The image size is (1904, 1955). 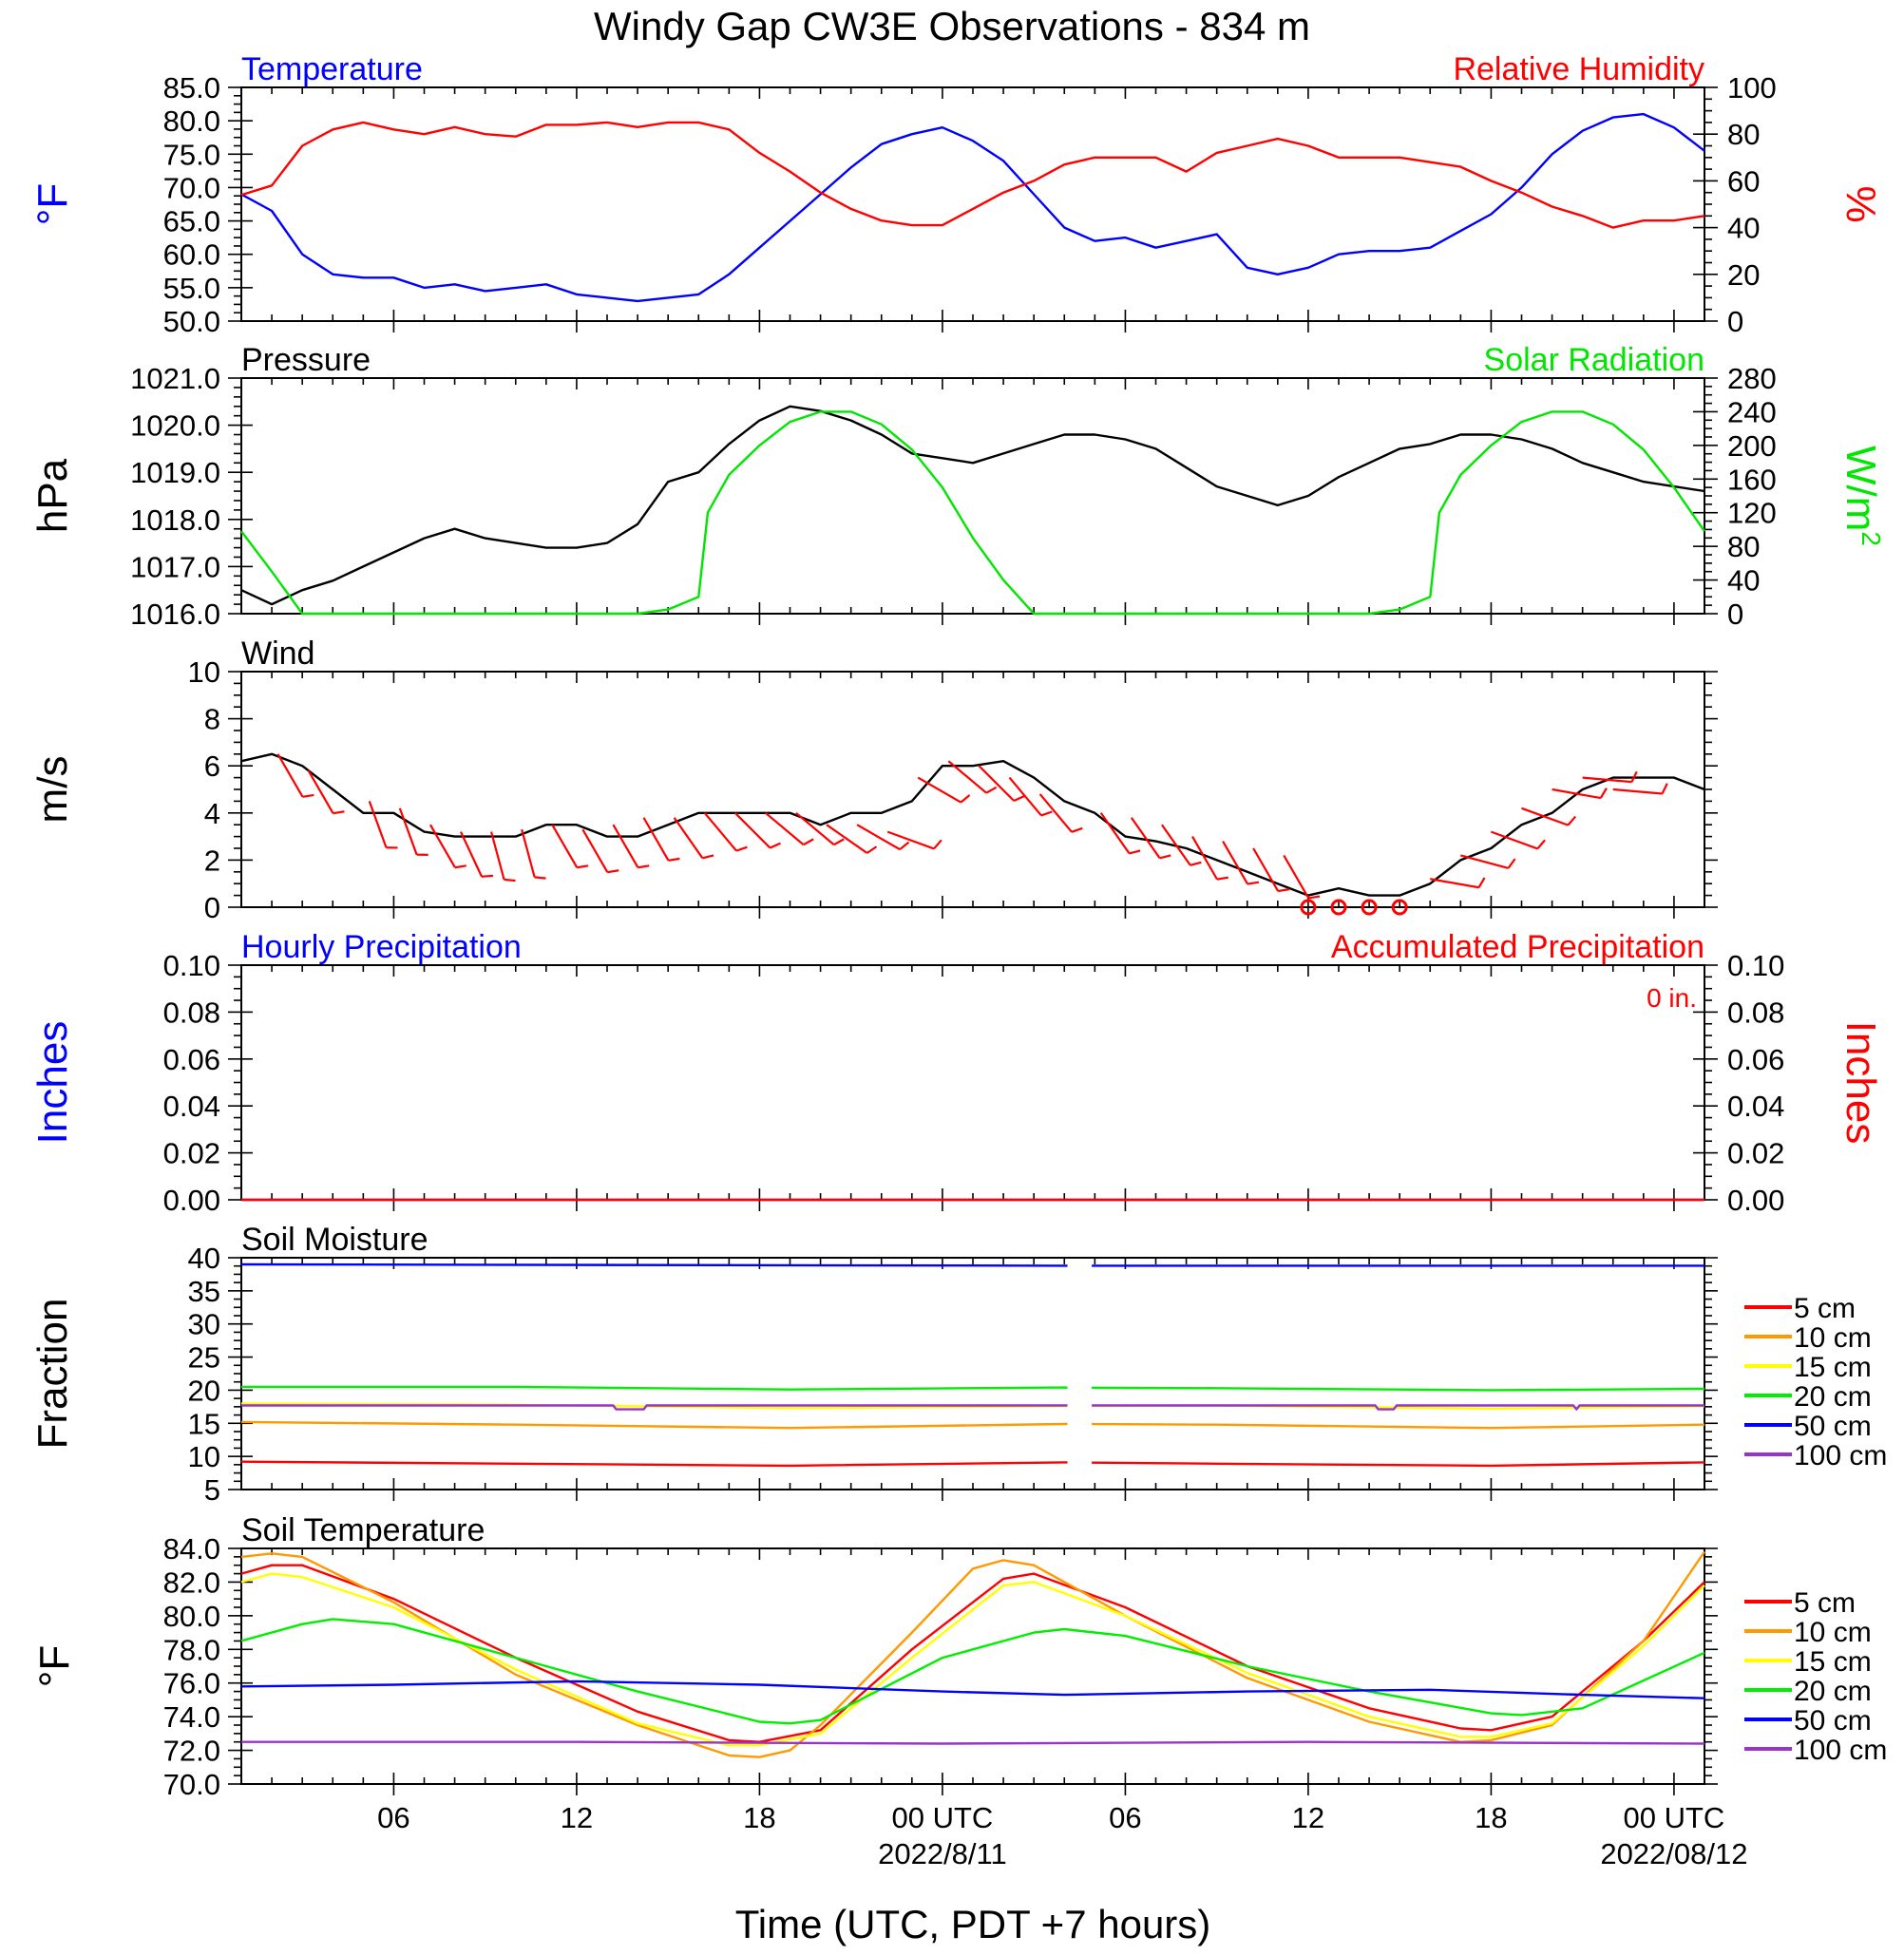 I want to click on y-tick-label-right: 20, so click(x=1743, y=275).